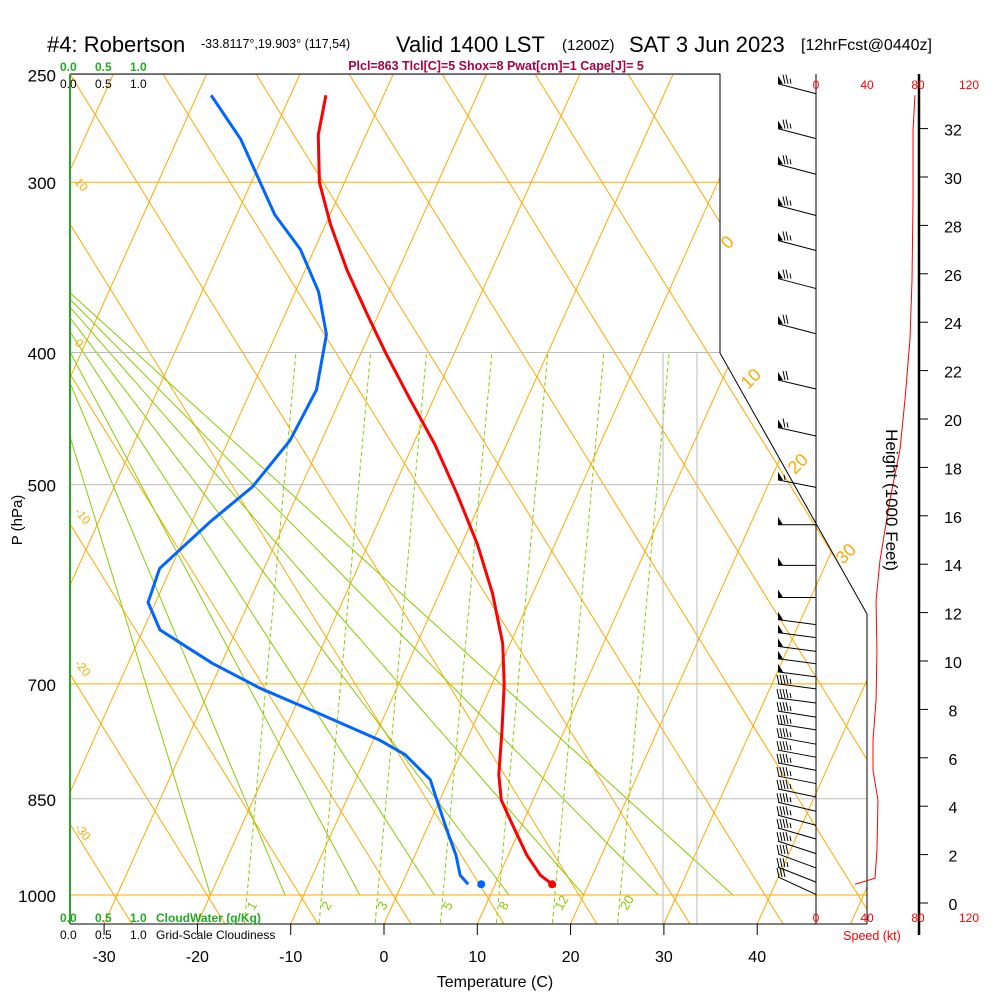 Image resolution: width=1000 pixels, height=1000 pixels. What do you see at coordinates (811, 499) in the screenshot?
I see `isotherm-line` at bounding box center [811, 499].